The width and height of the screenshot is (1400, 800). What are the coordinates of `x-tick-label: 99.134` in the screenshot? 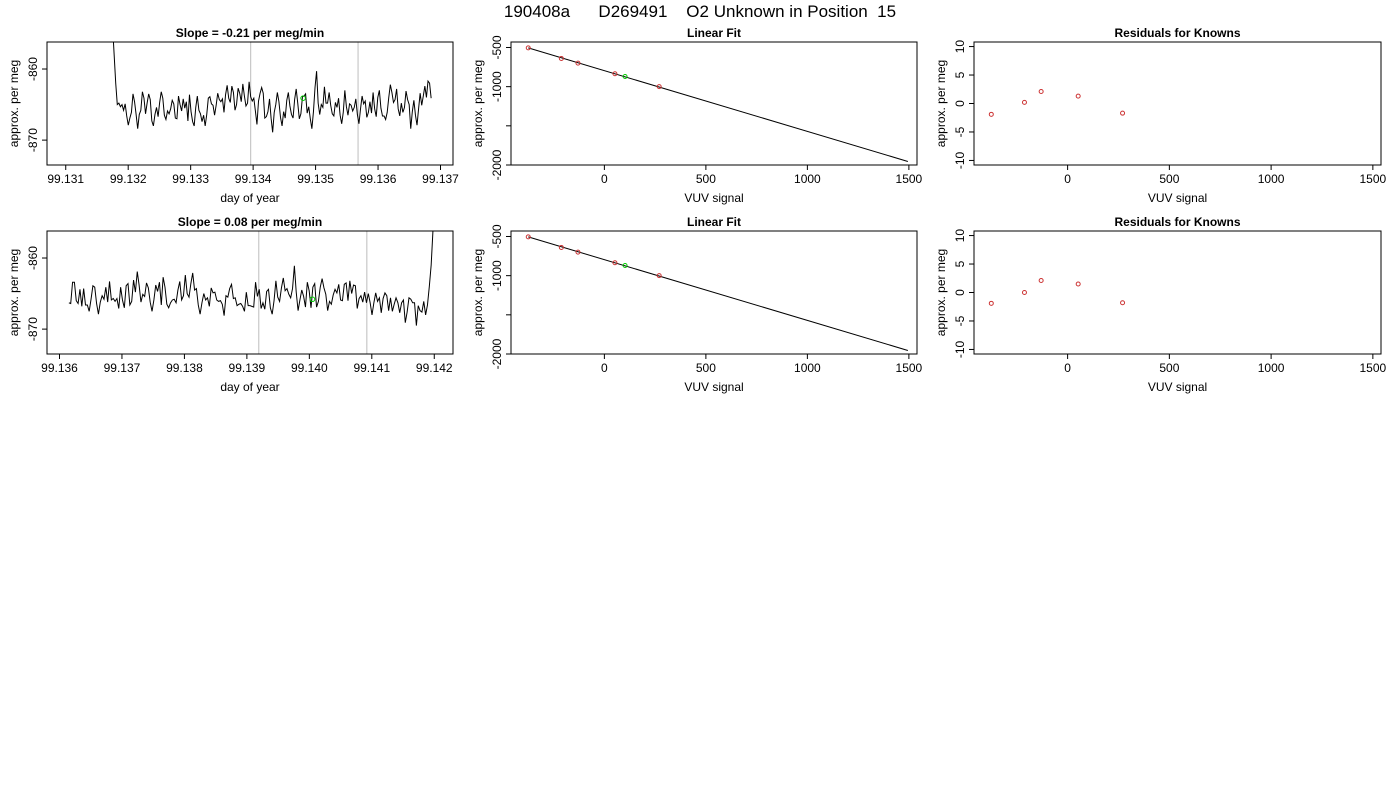 It's located at (253, 179).